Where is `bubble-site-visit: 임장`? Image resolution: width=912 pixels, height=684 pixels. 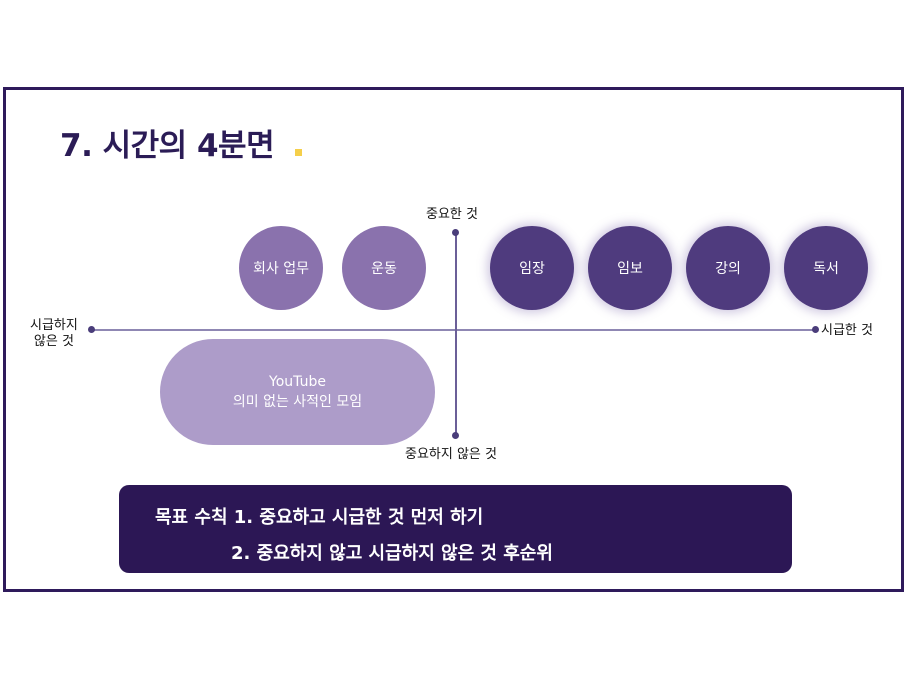
bubble-site-visit: 임장 is located at coordinates (532, 268).